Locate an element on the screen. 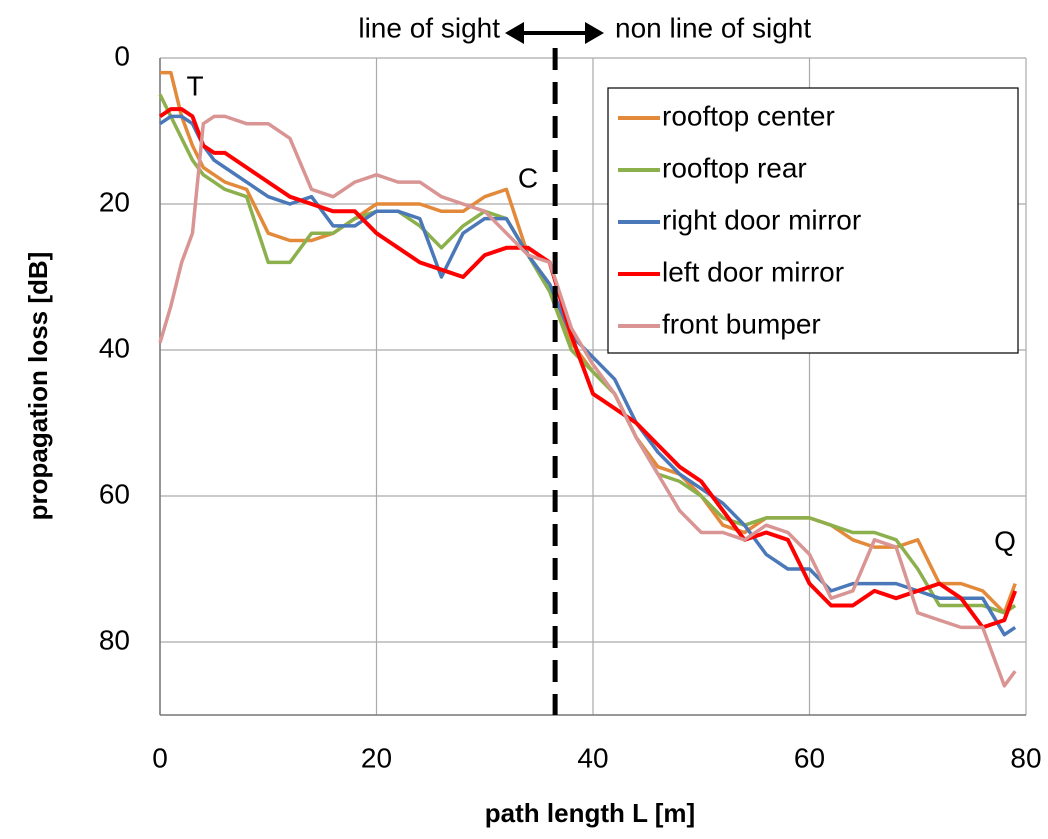 This screenshot has height=839, width=1048. y-tick-label: 20 is located at coordinates (114, 201).